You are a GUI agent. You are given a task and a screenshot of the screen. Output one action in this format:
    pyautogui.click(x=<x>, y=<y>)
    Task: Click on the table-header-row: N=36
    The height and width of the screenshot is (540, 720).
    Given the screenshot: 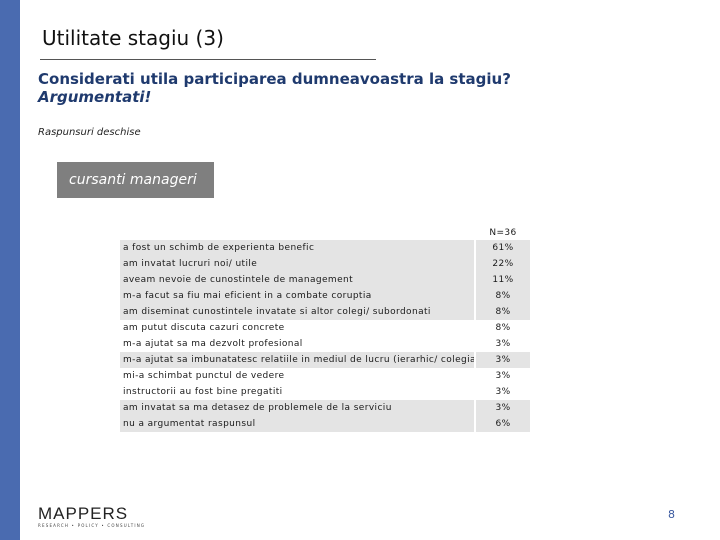 What is the action you would take?
    pyautogui.click(x=325, y=233)
    